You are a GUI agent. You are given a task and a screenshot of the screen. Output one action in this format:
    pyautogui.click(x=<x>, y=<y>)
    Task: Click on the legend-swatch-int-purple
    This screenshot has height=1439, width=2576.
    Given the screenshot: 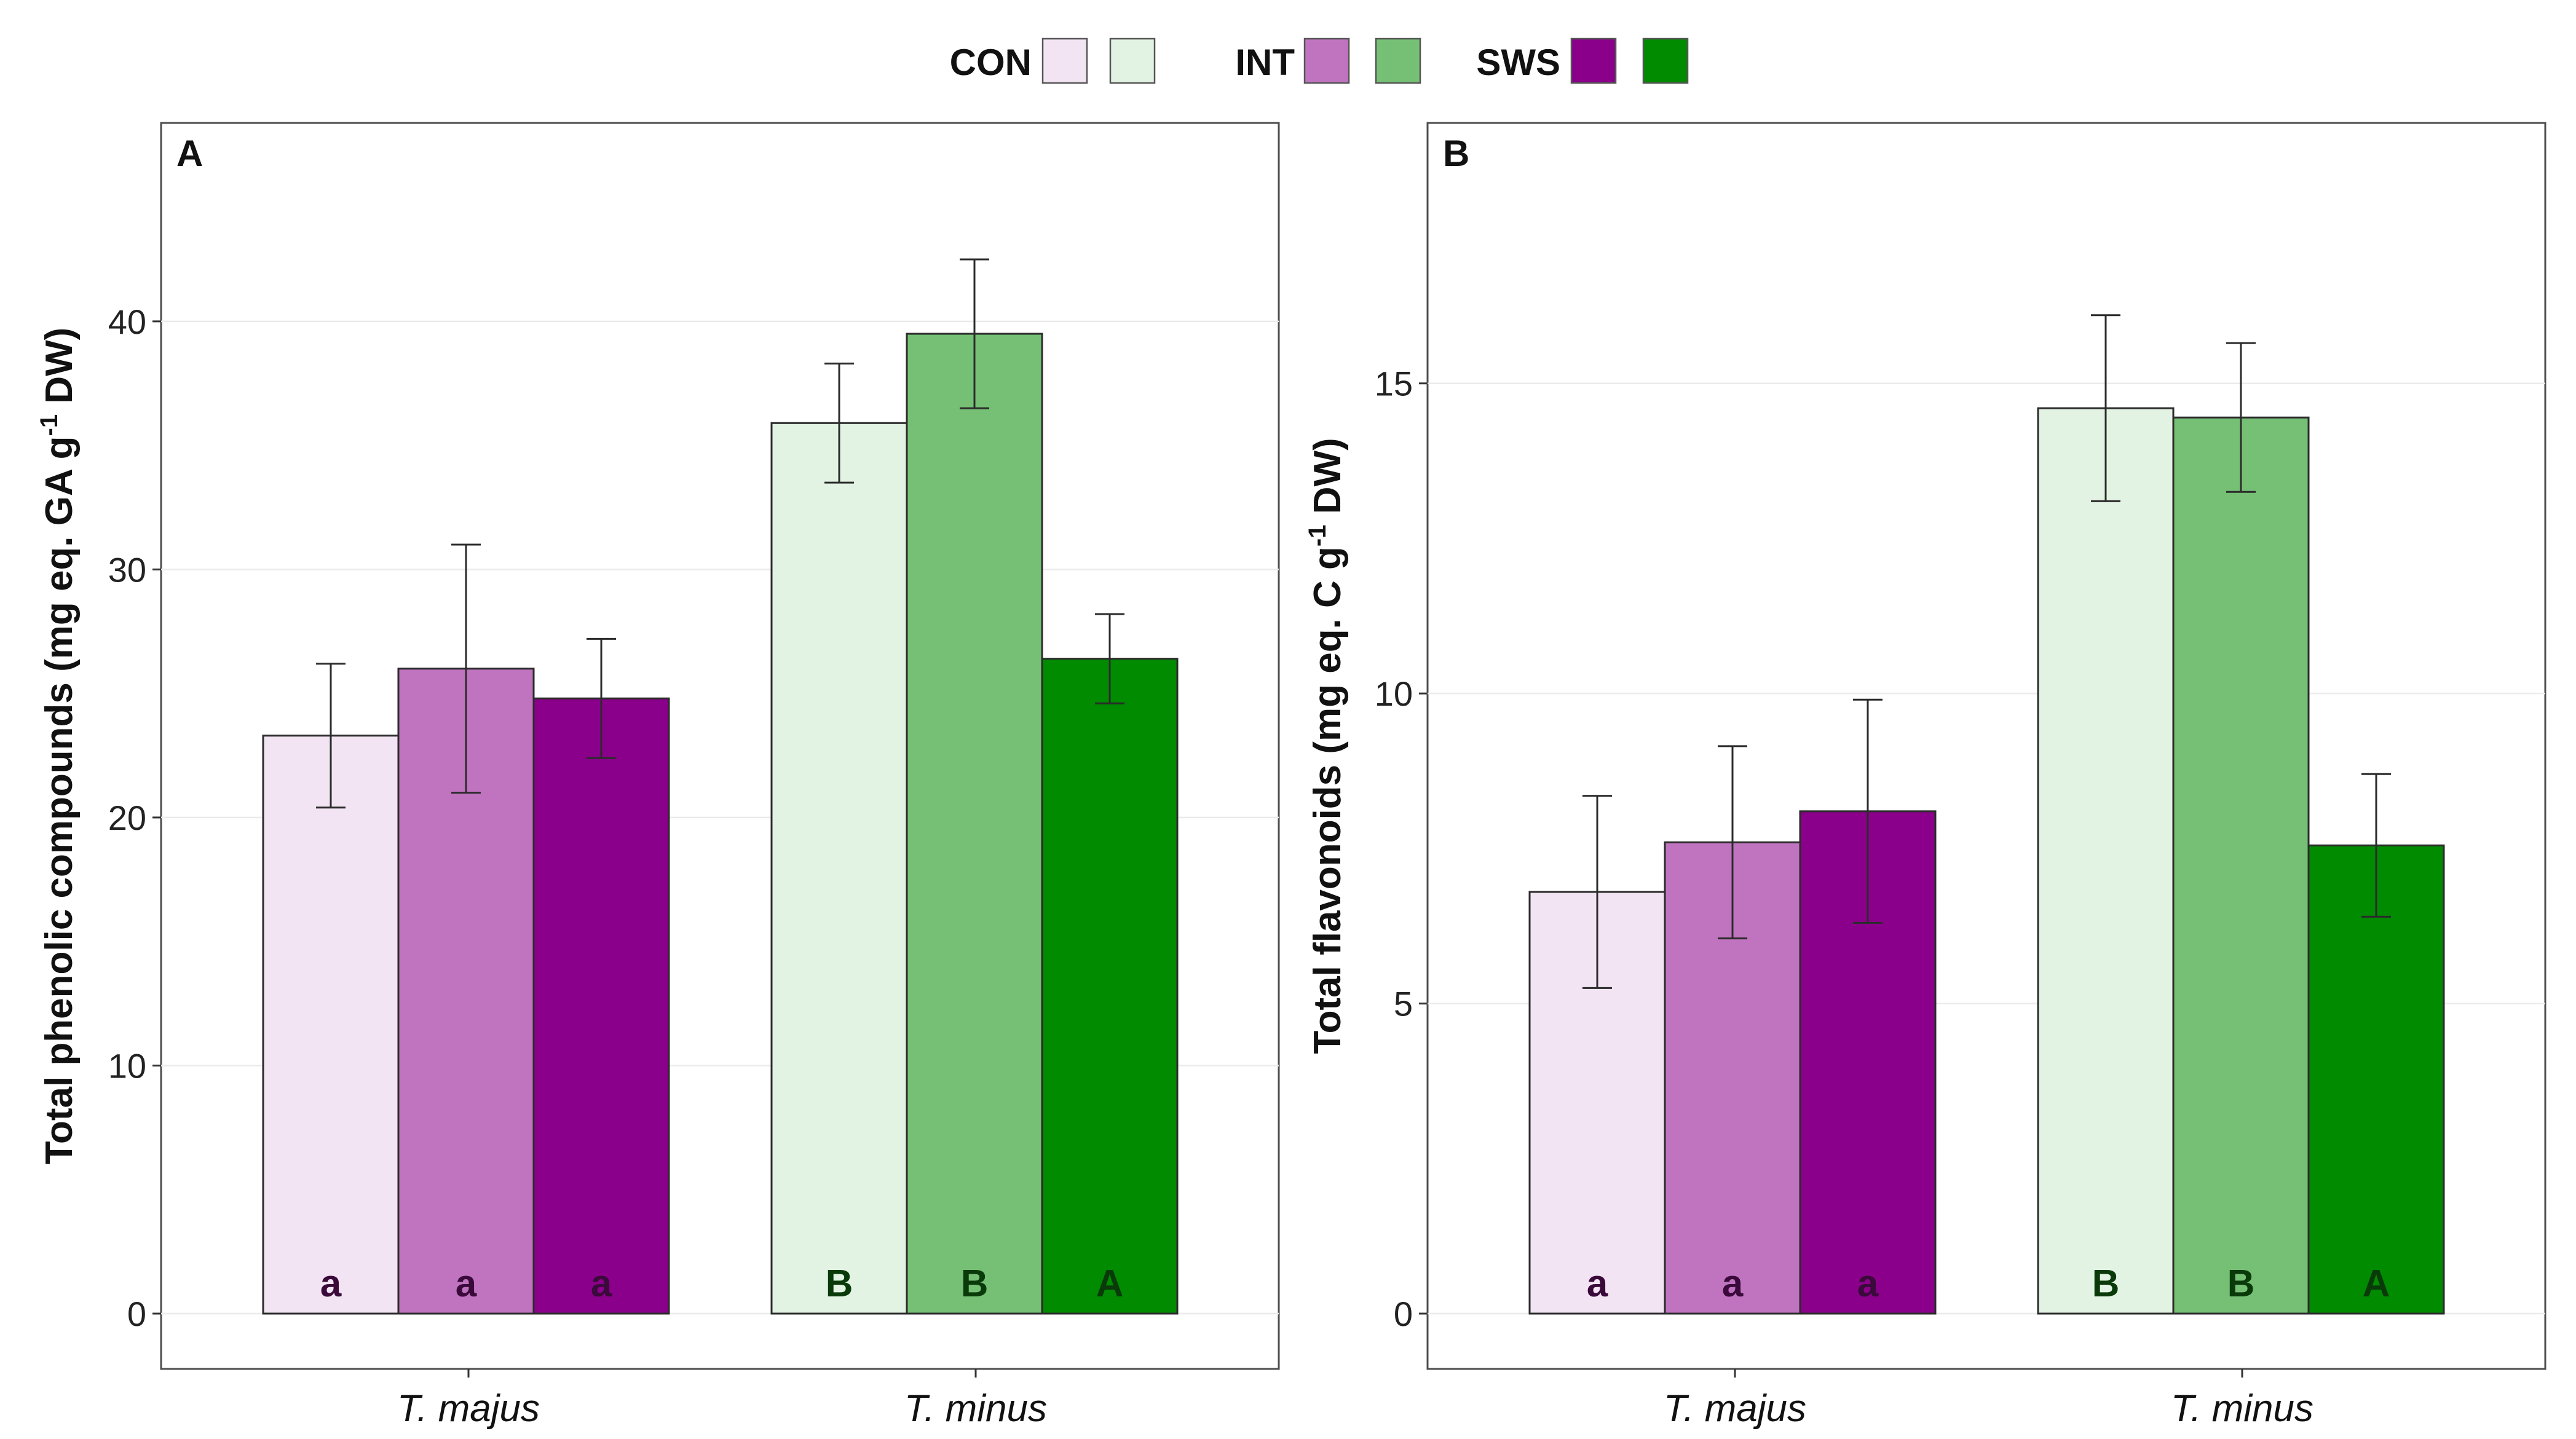 What is the action you would take?
    pyautogui.click(x=1326, y=60)
    